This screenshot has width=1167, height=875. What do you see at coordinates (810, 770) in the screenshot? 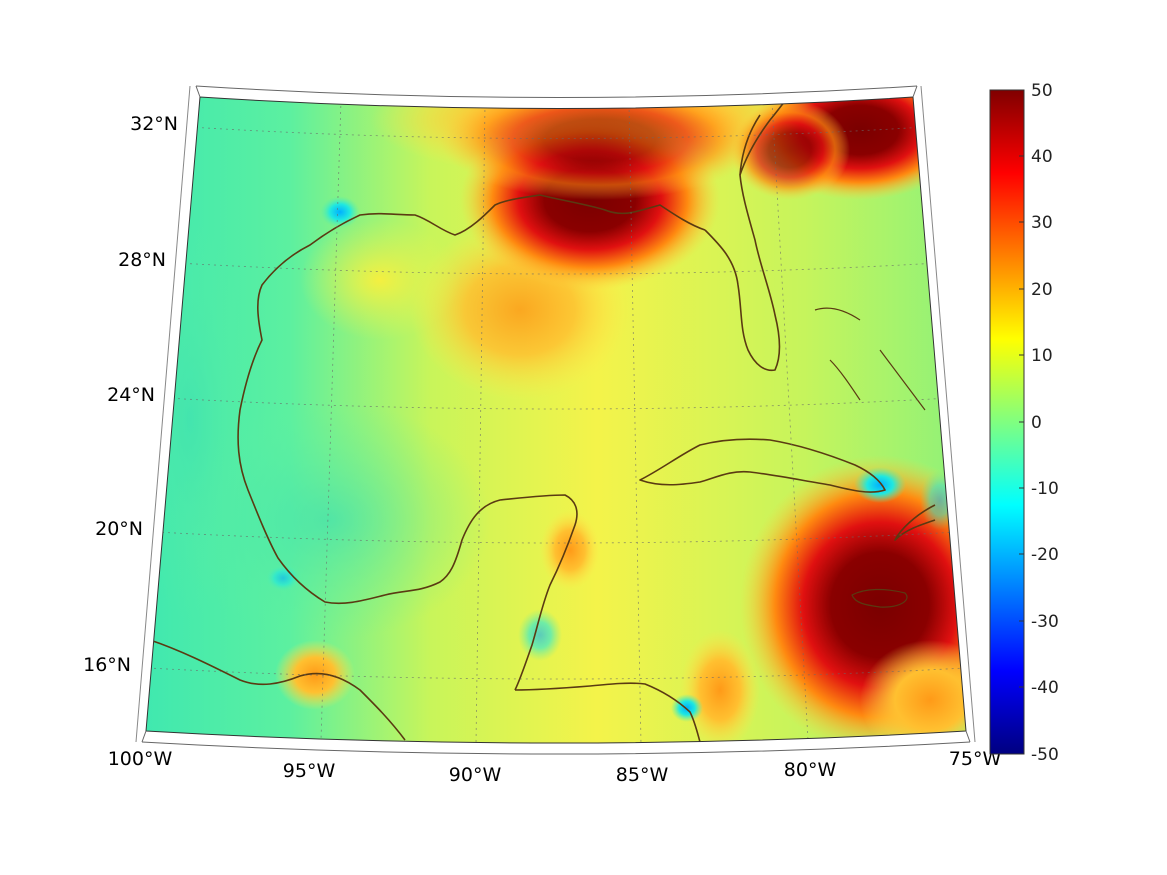
I see `lon-label-80w: 80°W` at bounding box center [810, 770].